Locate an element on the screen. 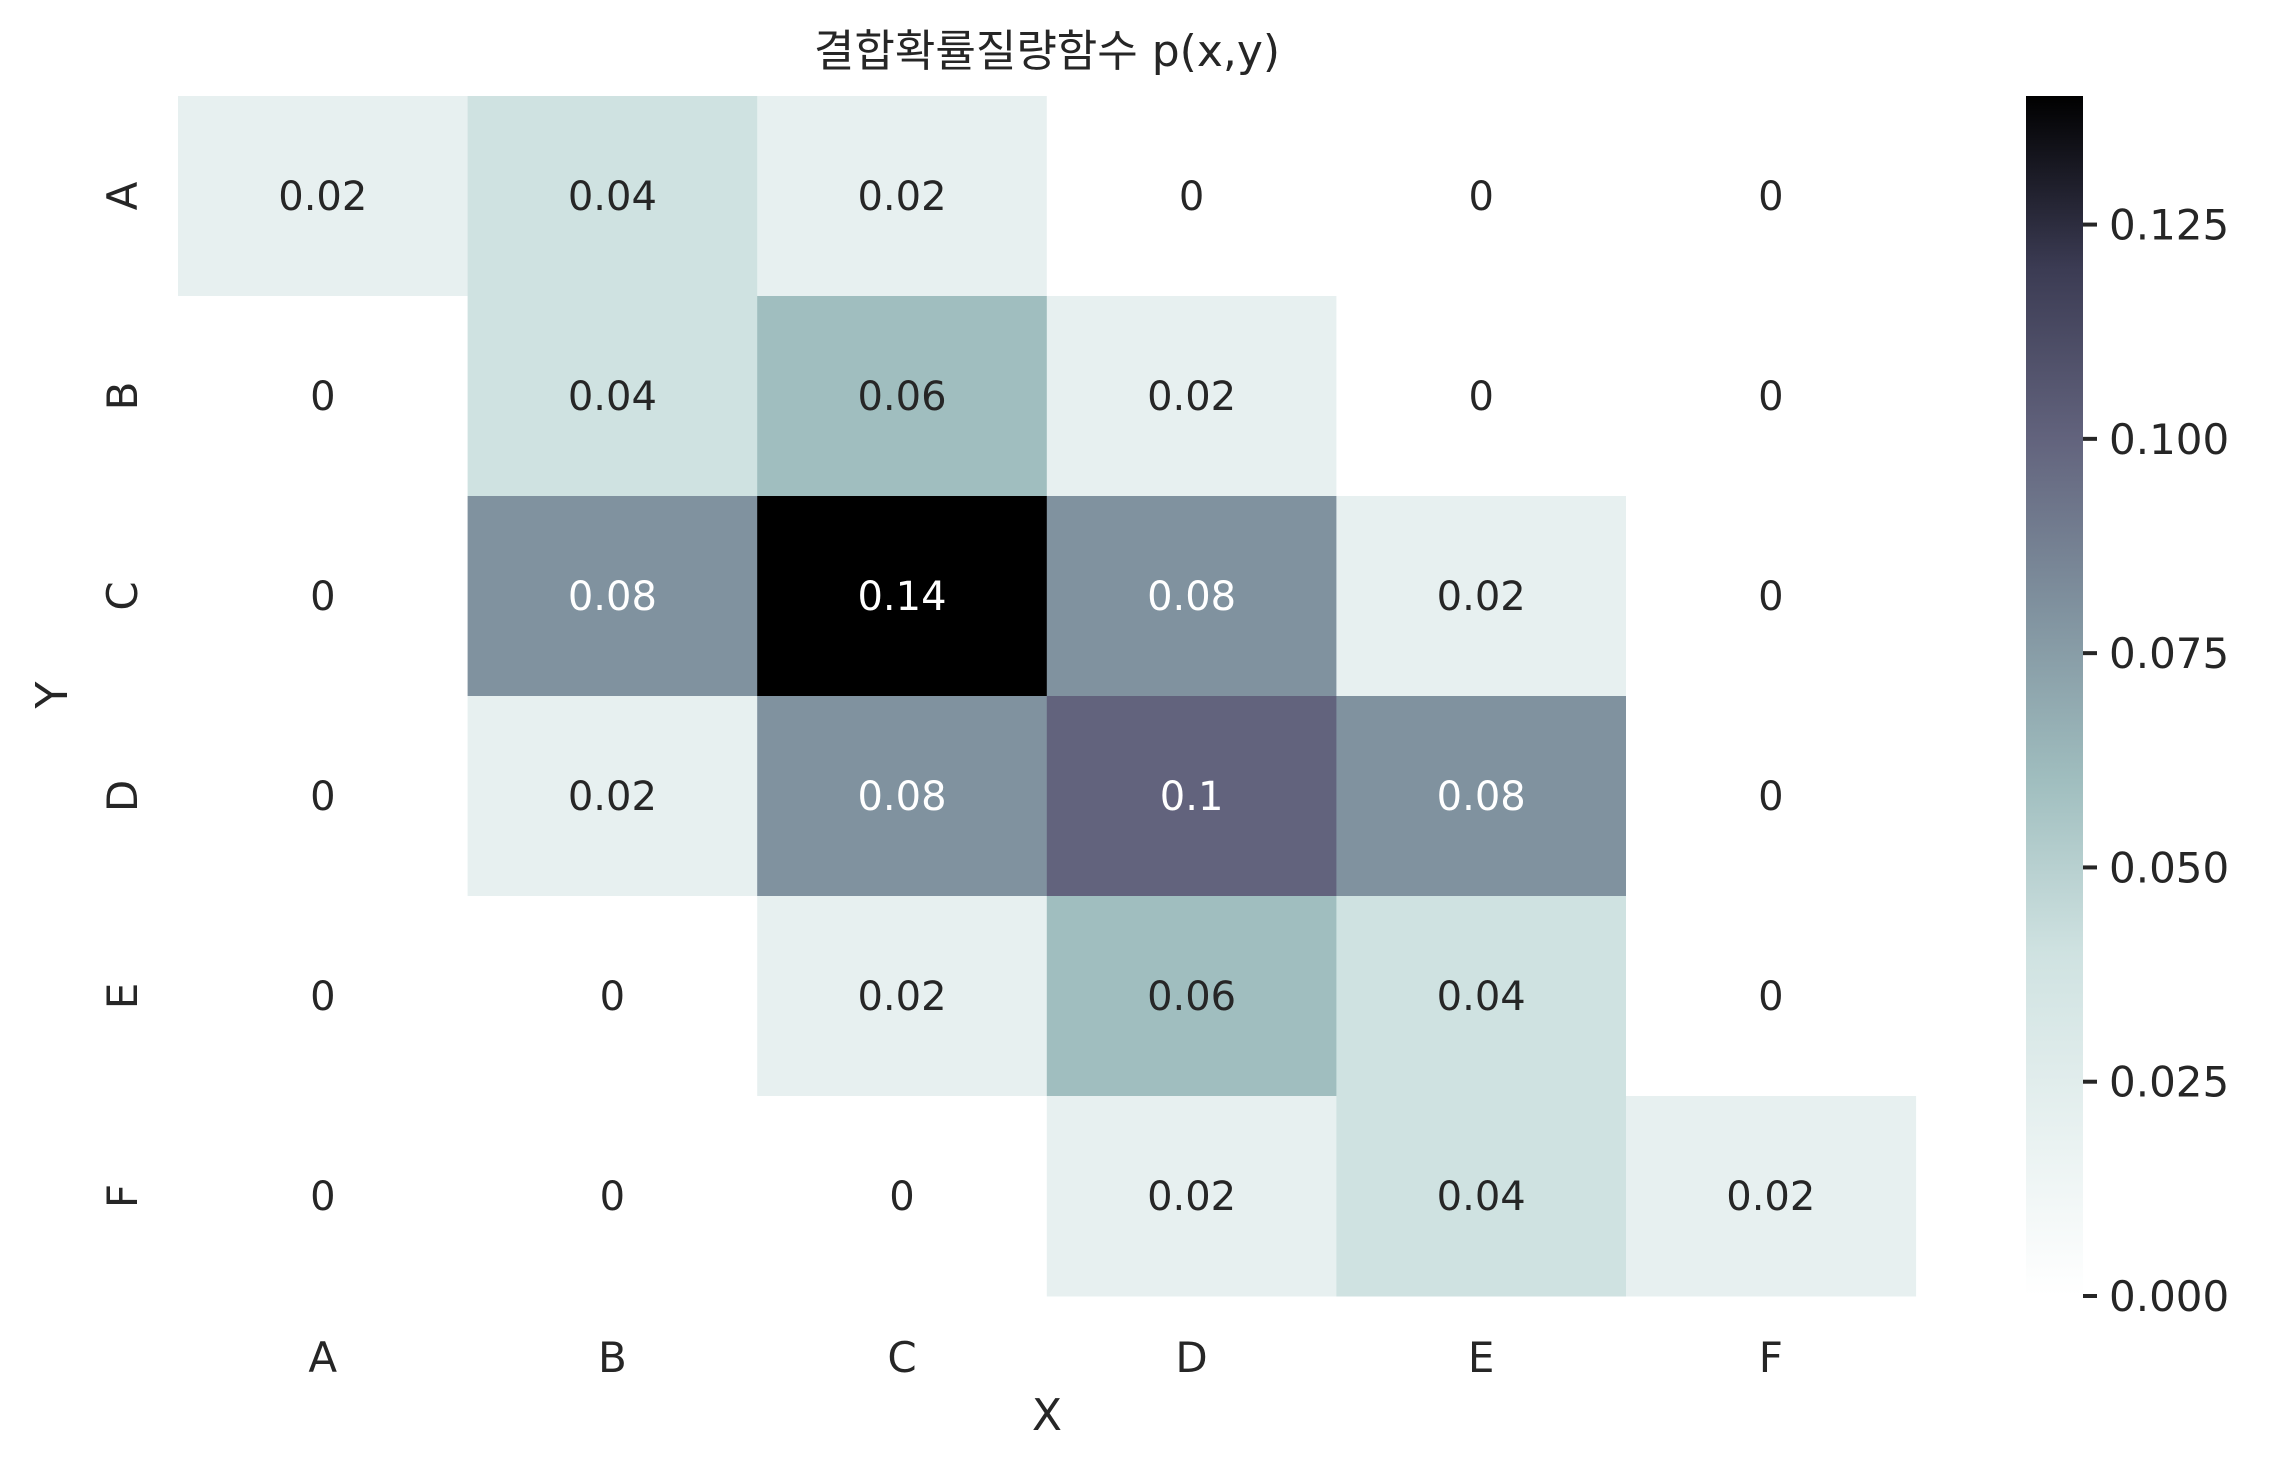 Image resolution: width=2270 pixels, height=1474 pixels. y-axis-ticks: A B C D E F is located at coordinates (122, 694).